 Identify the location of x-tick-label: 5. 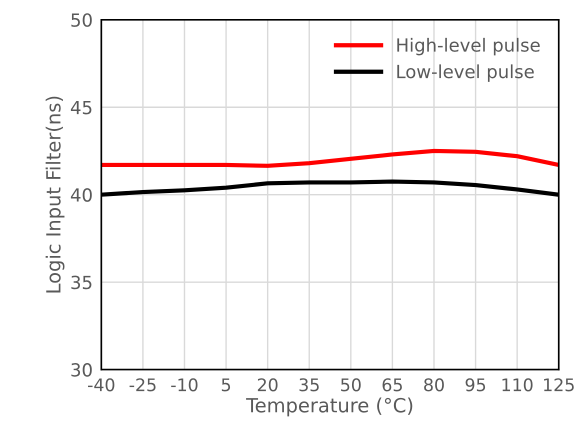
(226, 385).